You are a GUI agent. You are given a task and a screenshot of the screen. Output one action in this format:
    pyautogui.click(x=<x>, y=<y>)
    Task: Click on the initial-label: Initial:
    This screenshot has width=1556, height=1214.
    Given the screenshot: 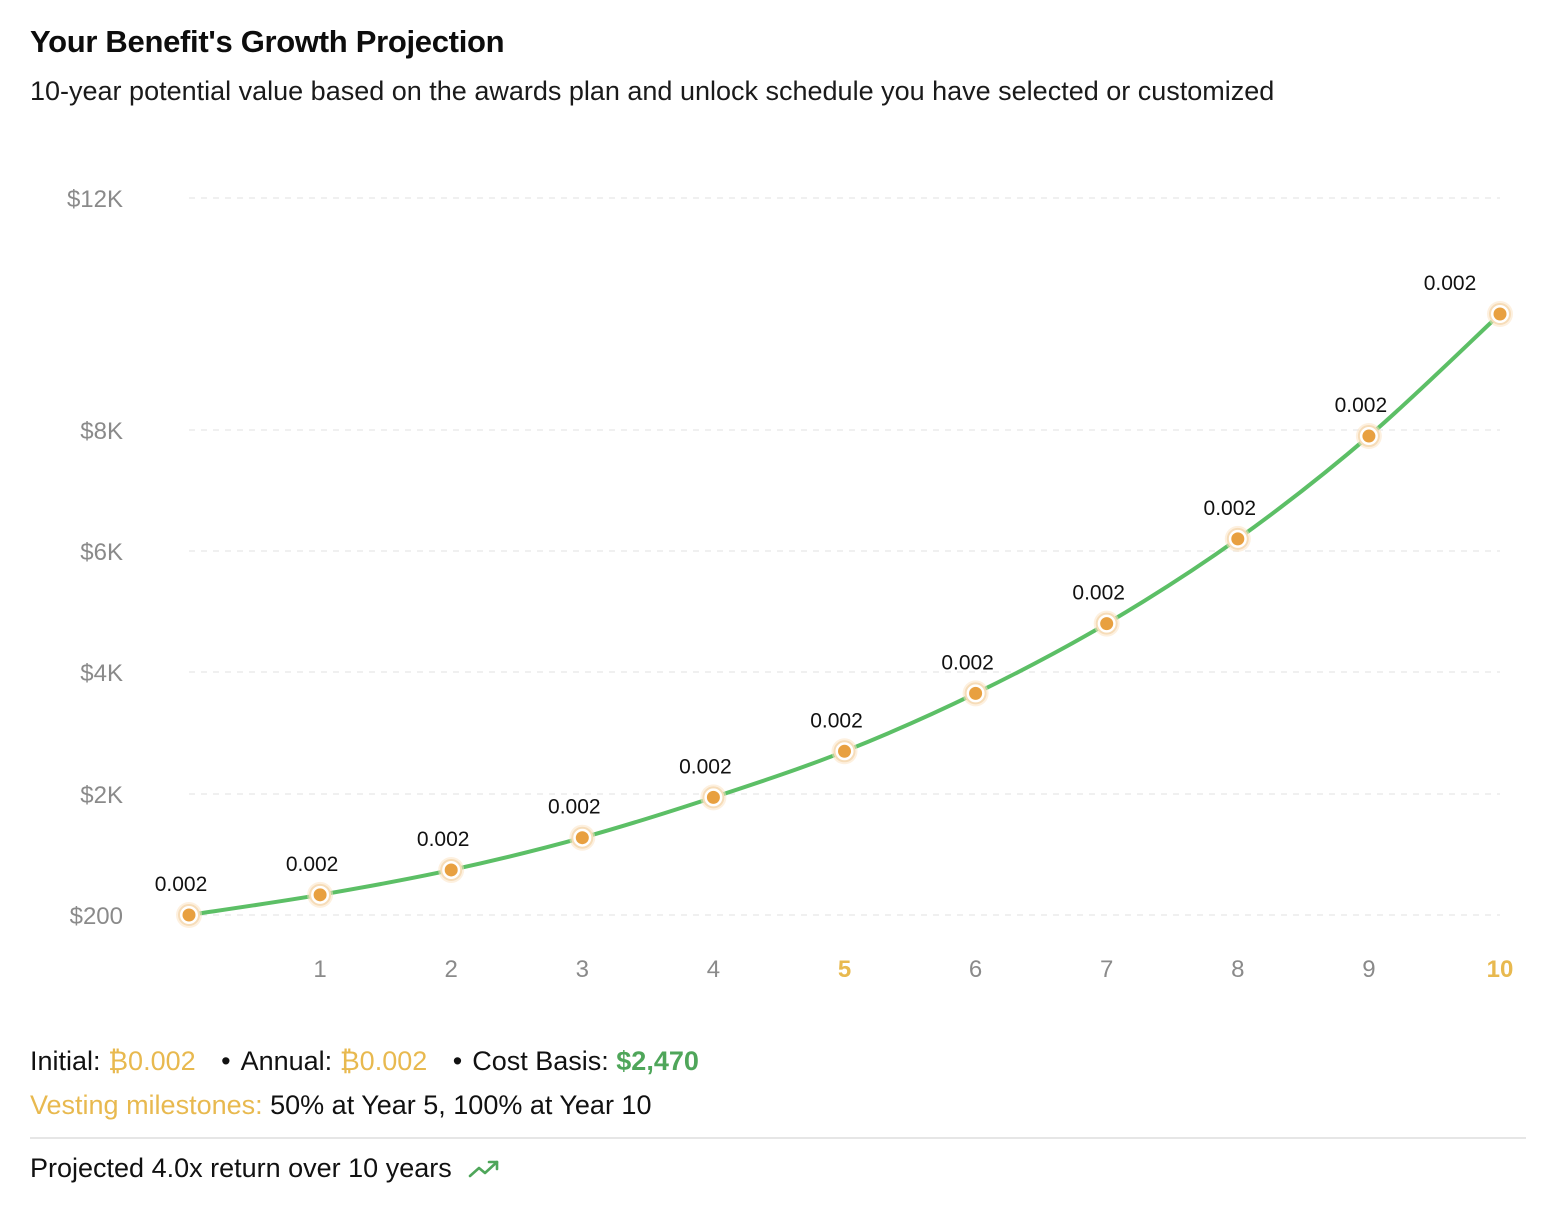 What is the action you would take?
    pyautogui.click(x=65, y=1061)
    